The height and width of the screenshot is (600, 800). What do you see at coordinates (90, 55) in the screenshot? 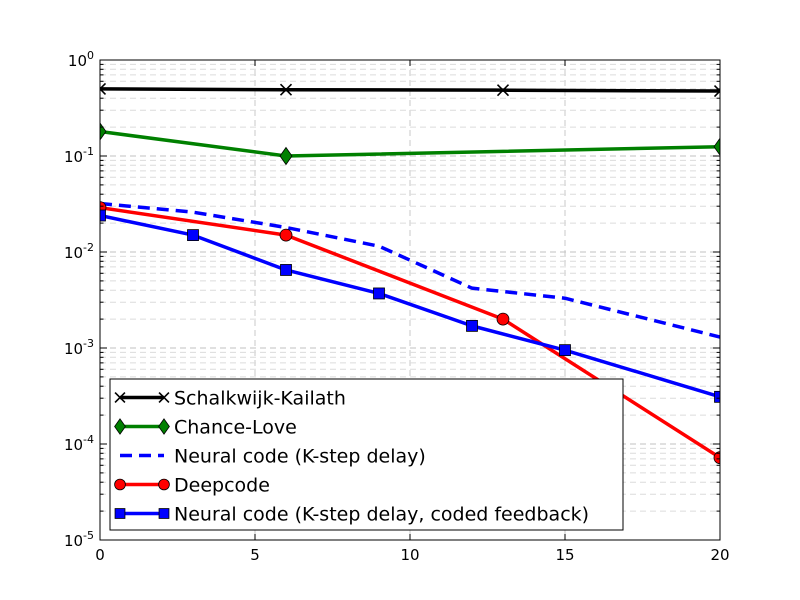
I see `y-tick-exponent: 0` at bounding box center [90, 55].